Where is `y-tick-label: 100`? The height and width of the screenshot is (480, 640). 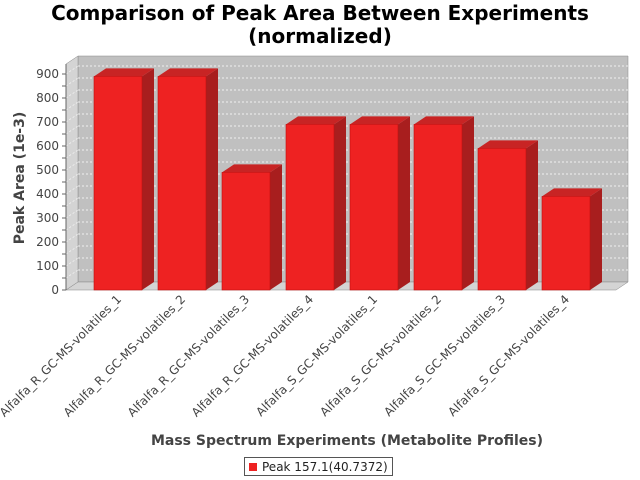 y-tick-label: 100 is located at coordinates (47, 266).